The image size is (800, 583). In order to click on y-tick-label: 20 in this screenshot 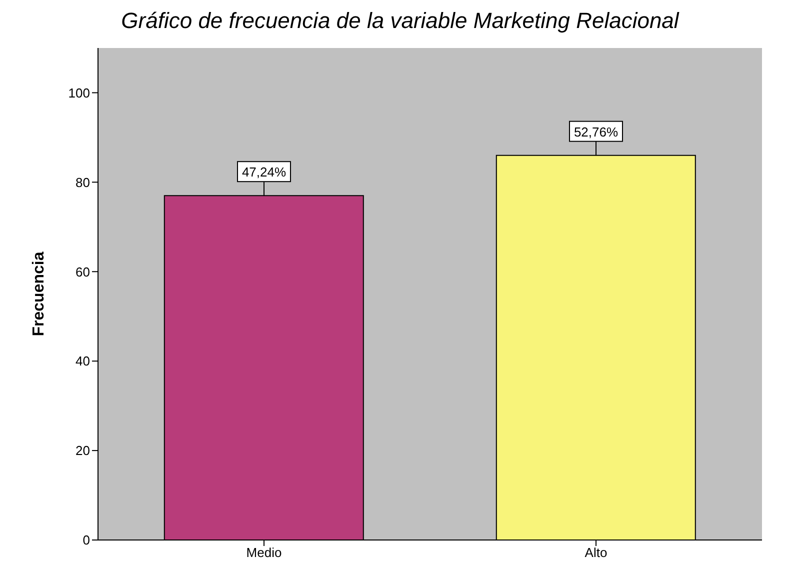, I will do `click(83, 450)`.